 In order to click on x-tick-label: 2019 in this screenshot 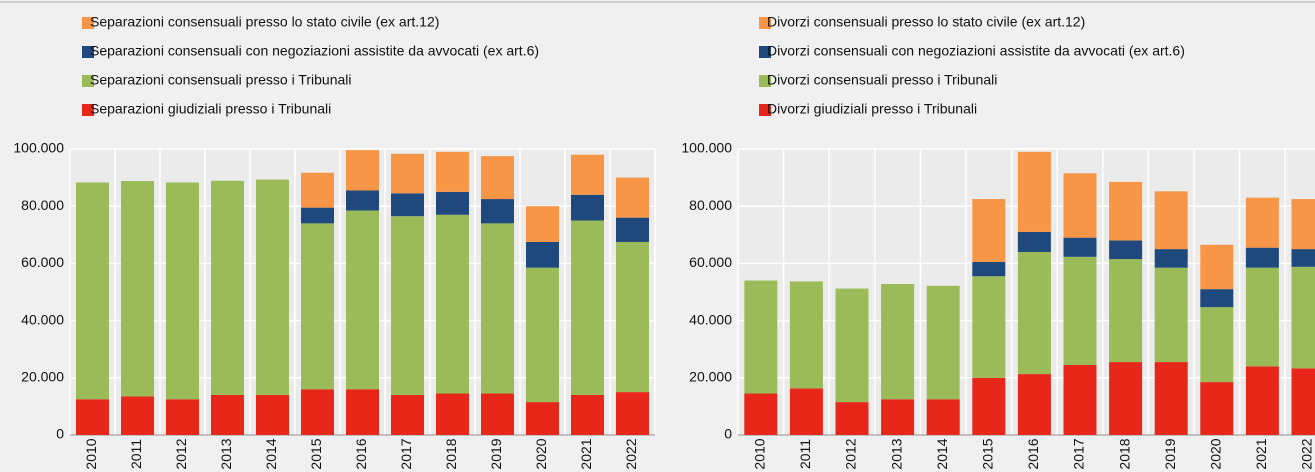, I will do `click(1170, 453)`.